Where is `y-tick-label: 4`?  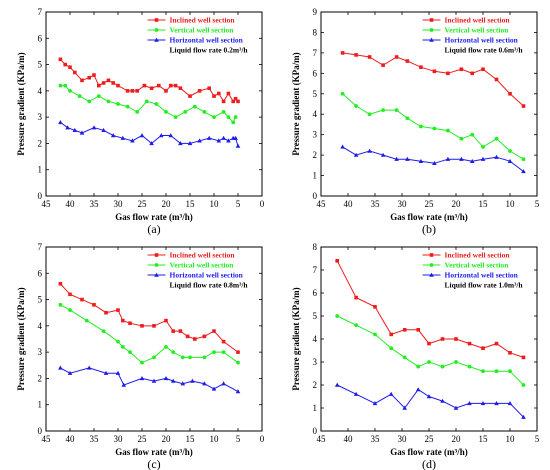 y-tick-label: 4 is located at coordinates (40, 91).